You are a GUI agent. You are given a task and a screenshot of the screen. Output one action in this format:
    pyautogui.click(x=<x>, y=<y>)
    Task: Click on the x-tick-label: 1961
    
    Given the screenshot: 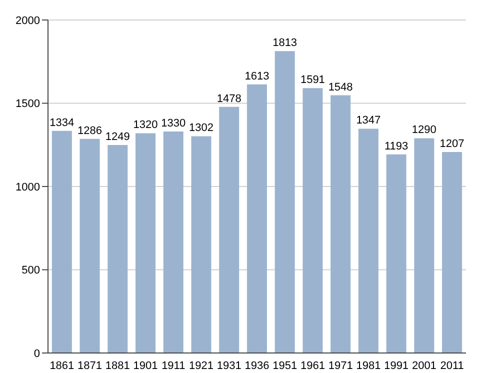 What is the action you would take?
    pyautogui.click(x=312, y=366)
    